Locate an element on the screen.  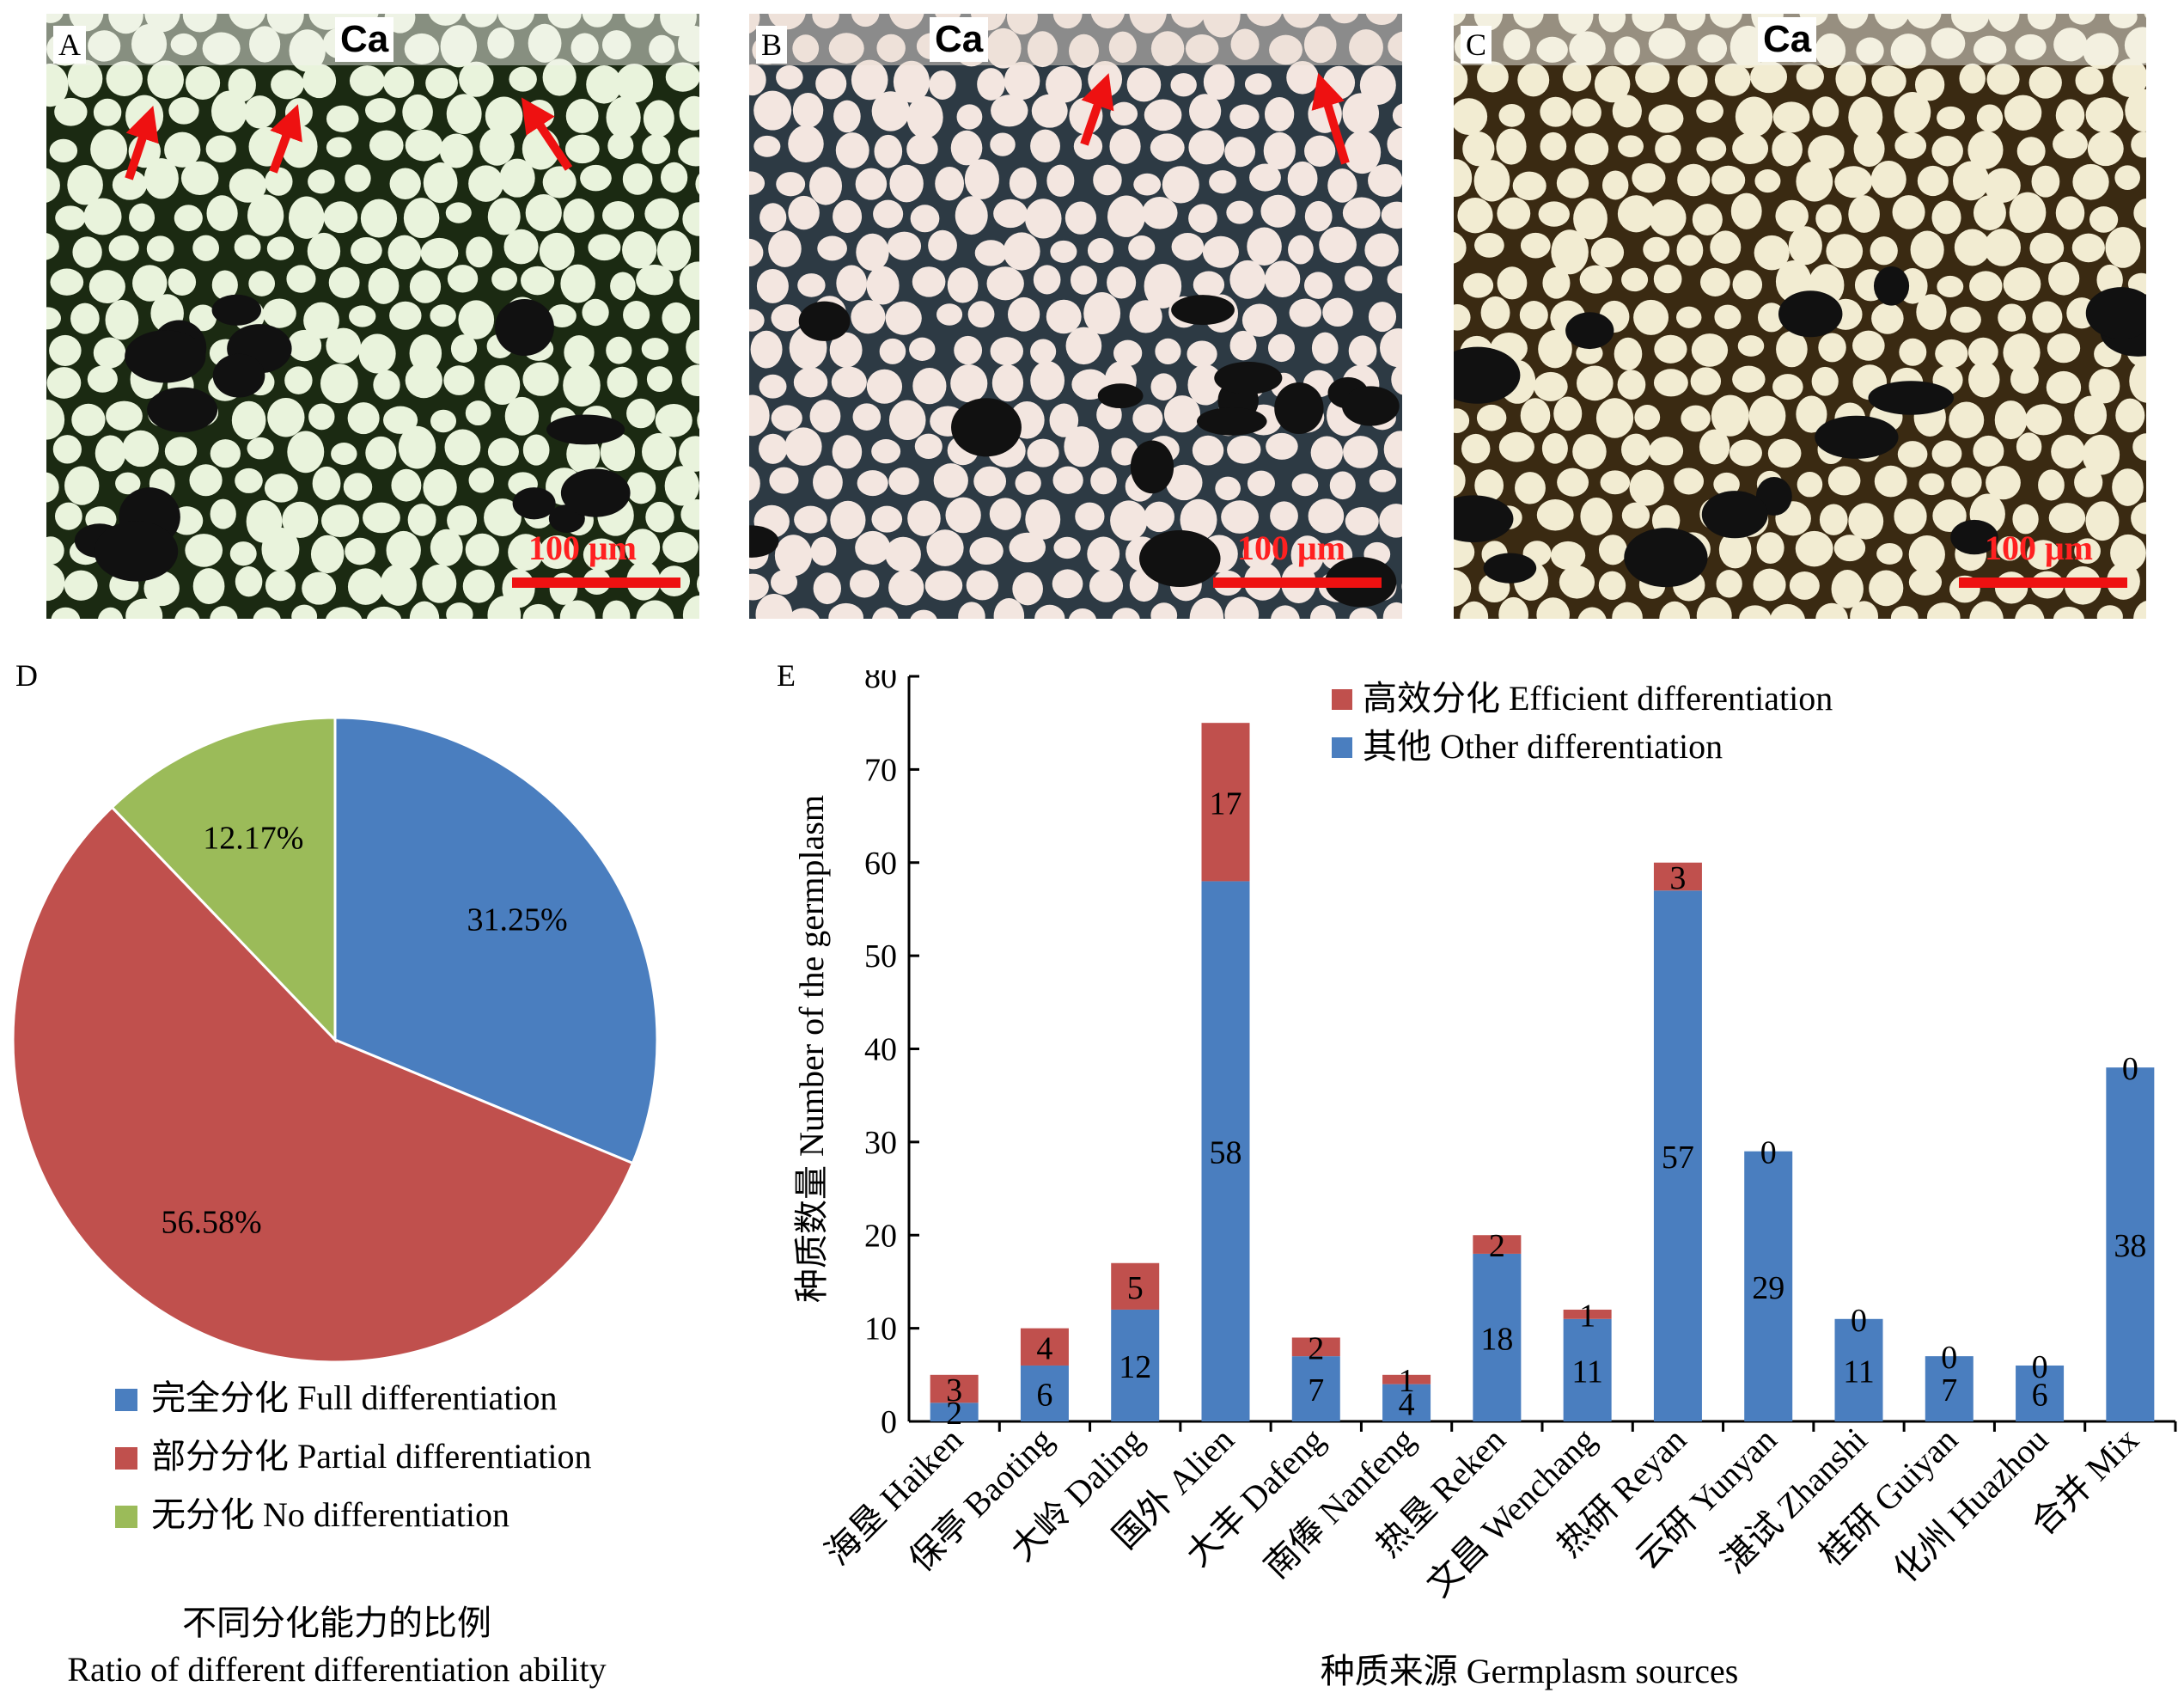
bar-legend-swatch is located at coordinates (1342, 699).